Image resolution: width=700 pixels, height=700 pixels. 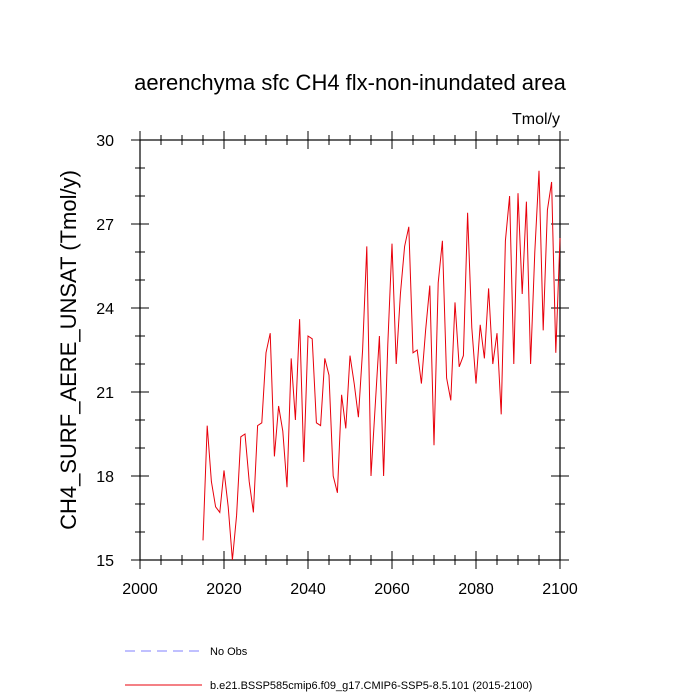 I want to click on y-tick-label: 30, so click(x=105, y=141).